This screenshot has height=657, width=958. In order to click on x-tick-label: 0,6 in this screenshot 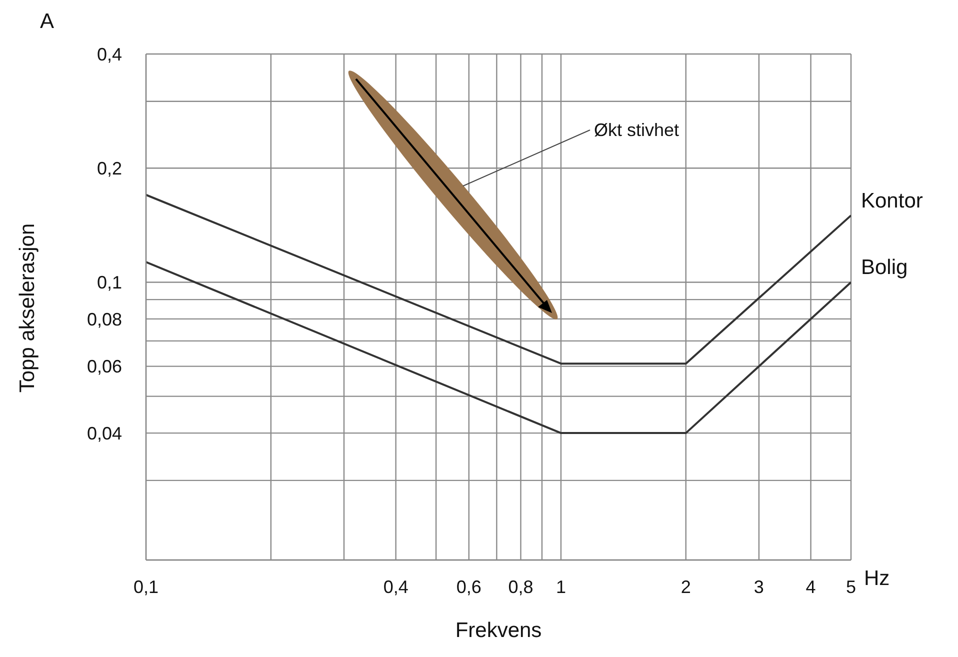, I will do `click(469, 586)`.